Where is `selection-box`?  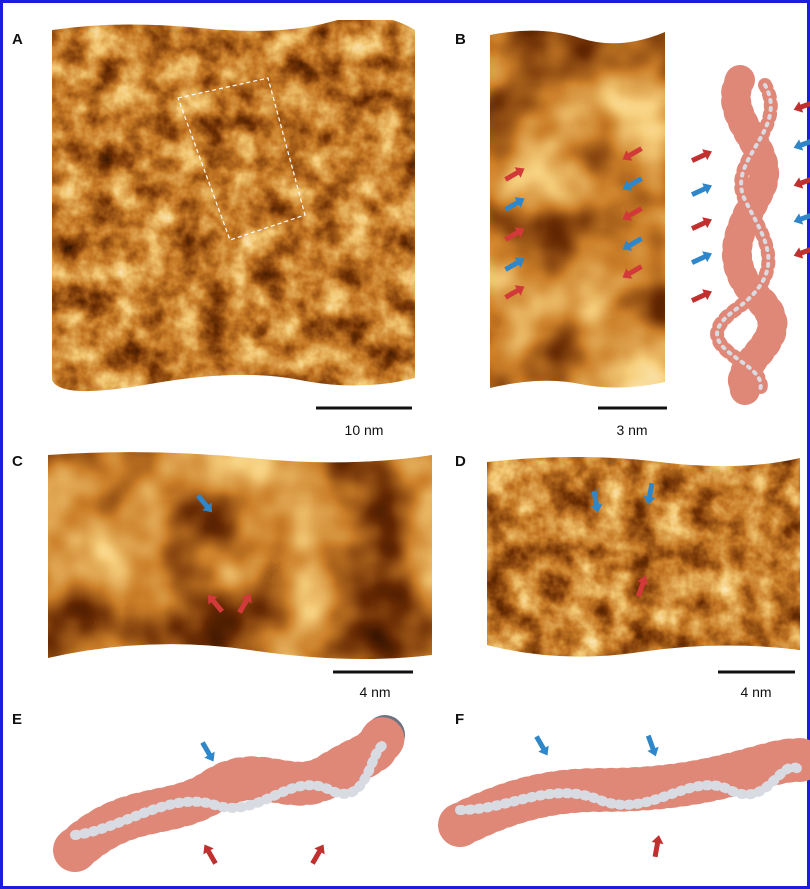 selection-box is located at coordinates (241, 159).